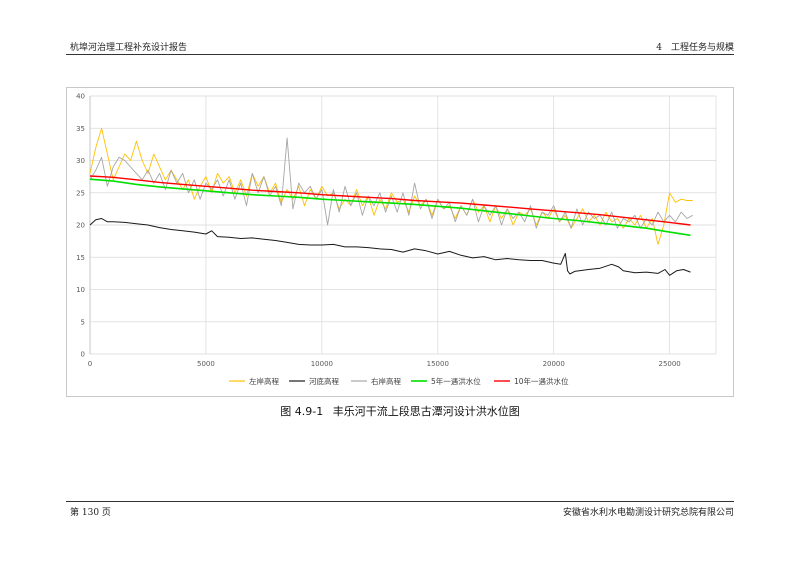 The width and height of the screenshot is (800, 566). Describe the element at coordinates (456, 381) in the screenshot. I see `legend-label: 5年一遇洪水位` at that location.